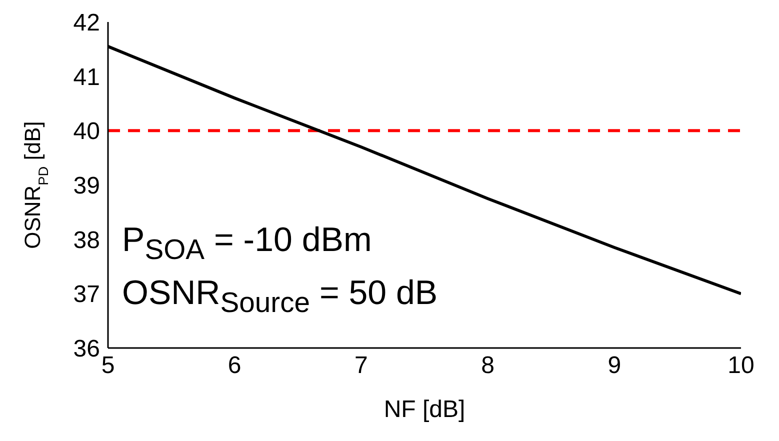  I want to click on x-axis-title: NF [dB], so click(425, 409).